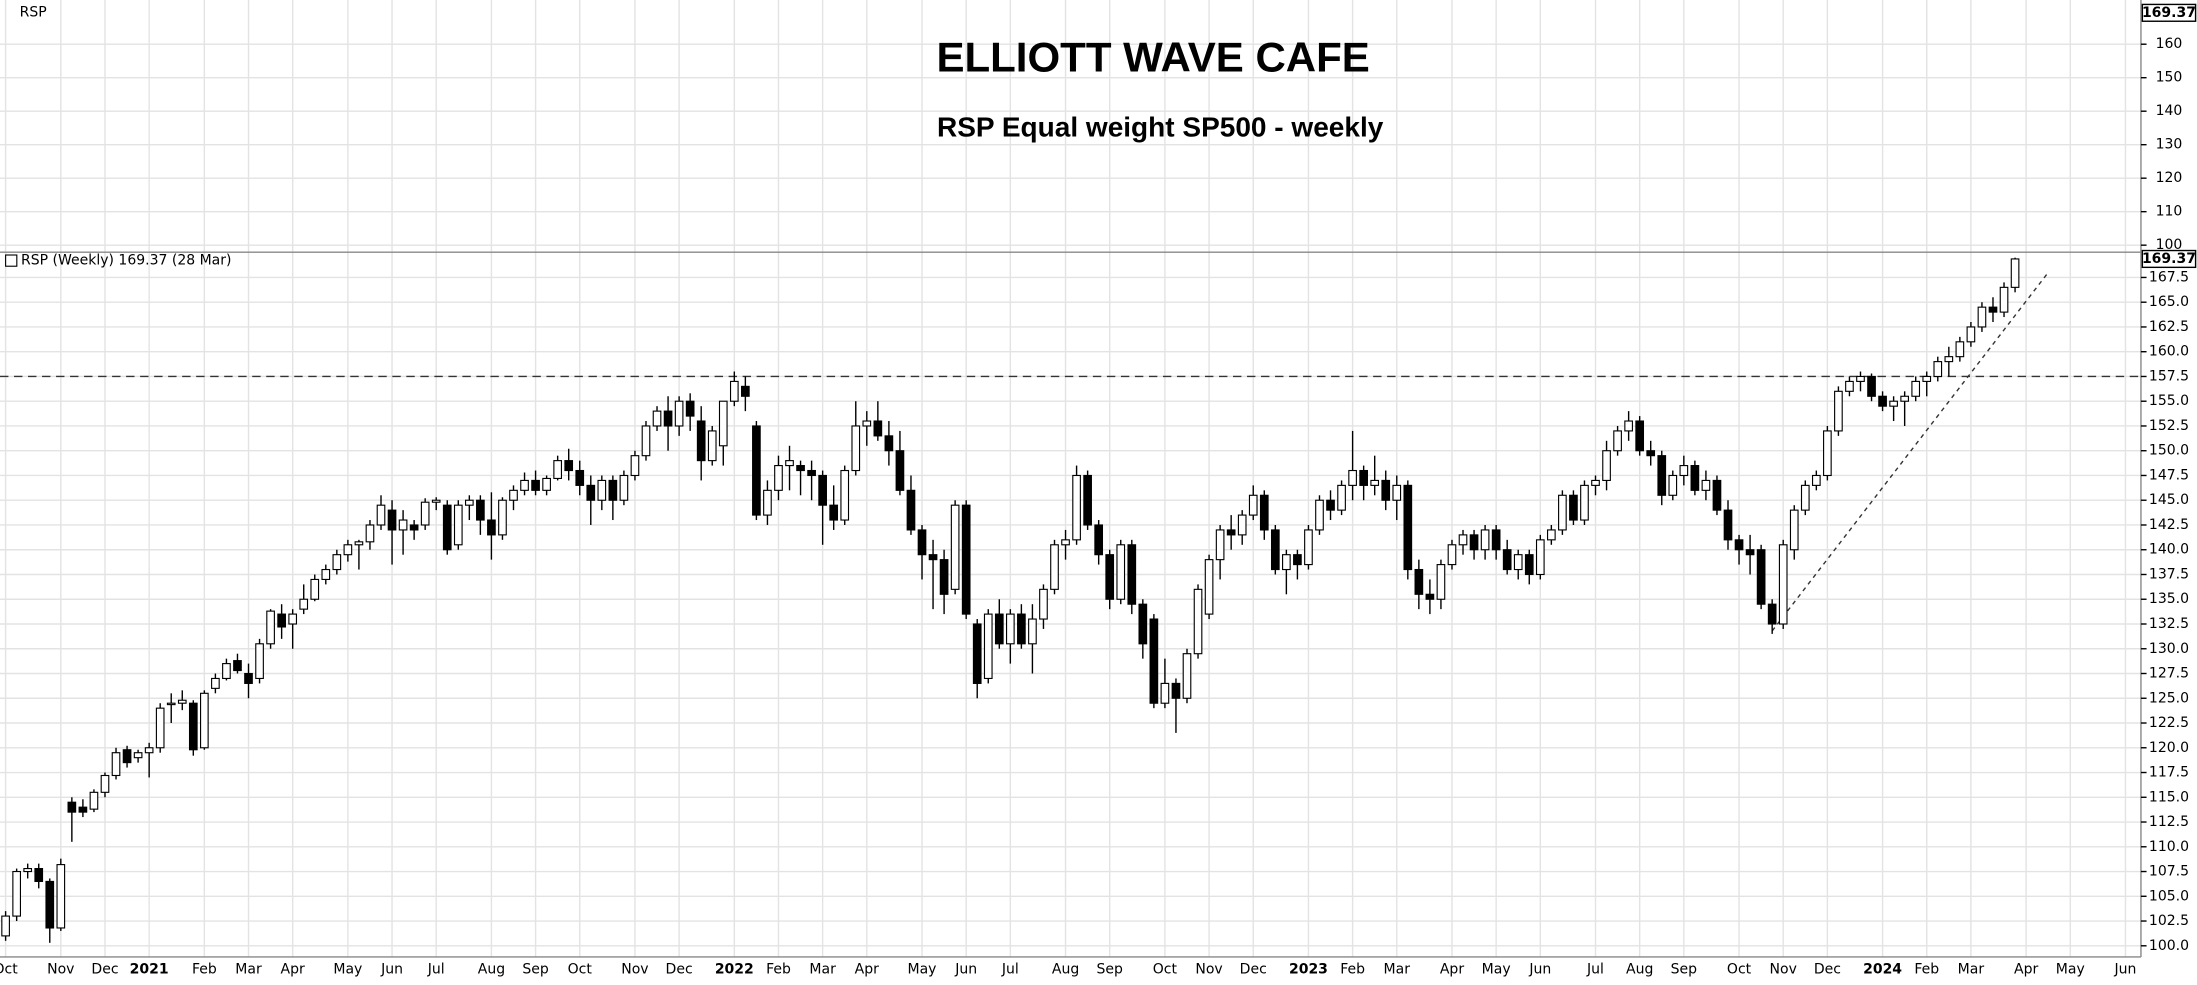  Describe the element at coordinates (248, 970) in the screenshot. I see `x-tick-label: Mar` at that location.